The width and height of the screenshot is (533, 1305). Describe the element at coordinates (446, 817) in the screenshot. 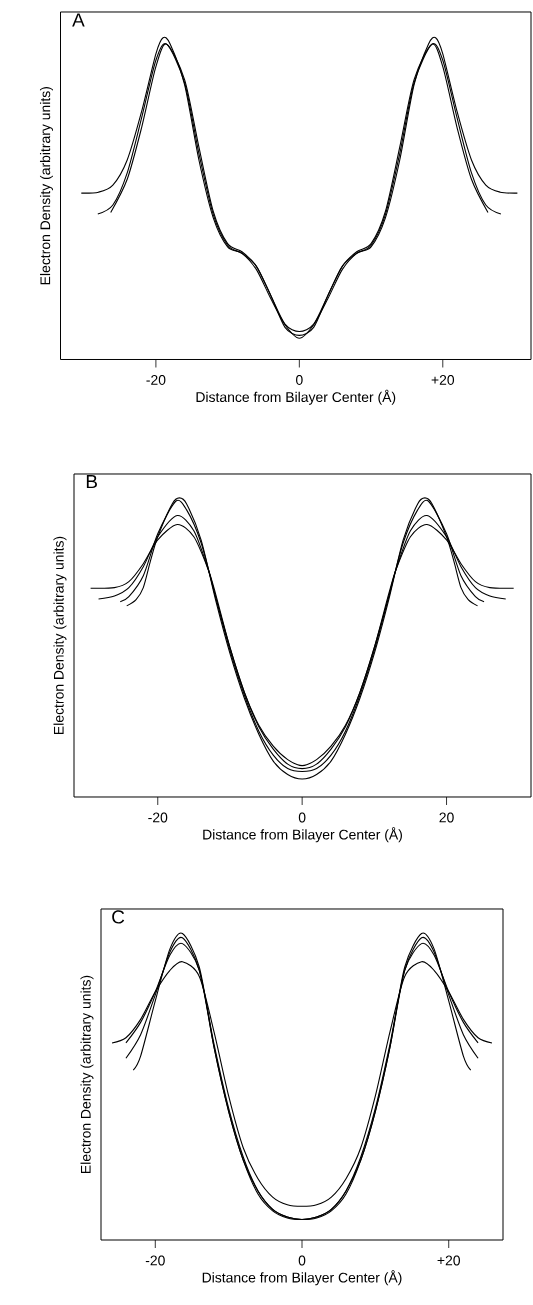

I see `x-tick-label: 20` at that location.